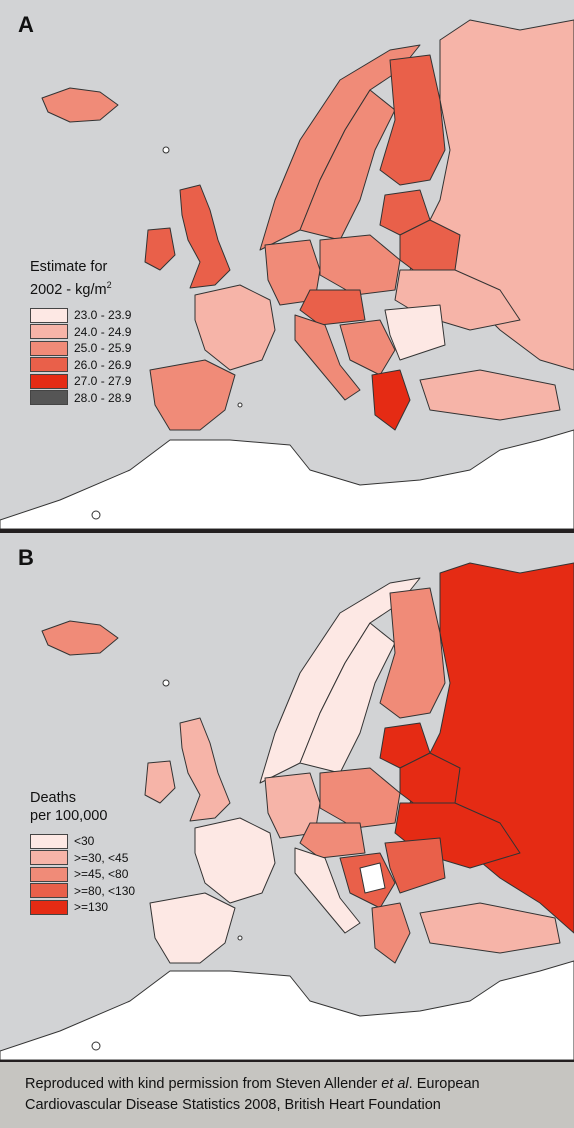 The width and height of the screenshot is (574, 1128). Describe the element at coordinates (372, 878) in the screenshot. I see `region-serbia` at that location.